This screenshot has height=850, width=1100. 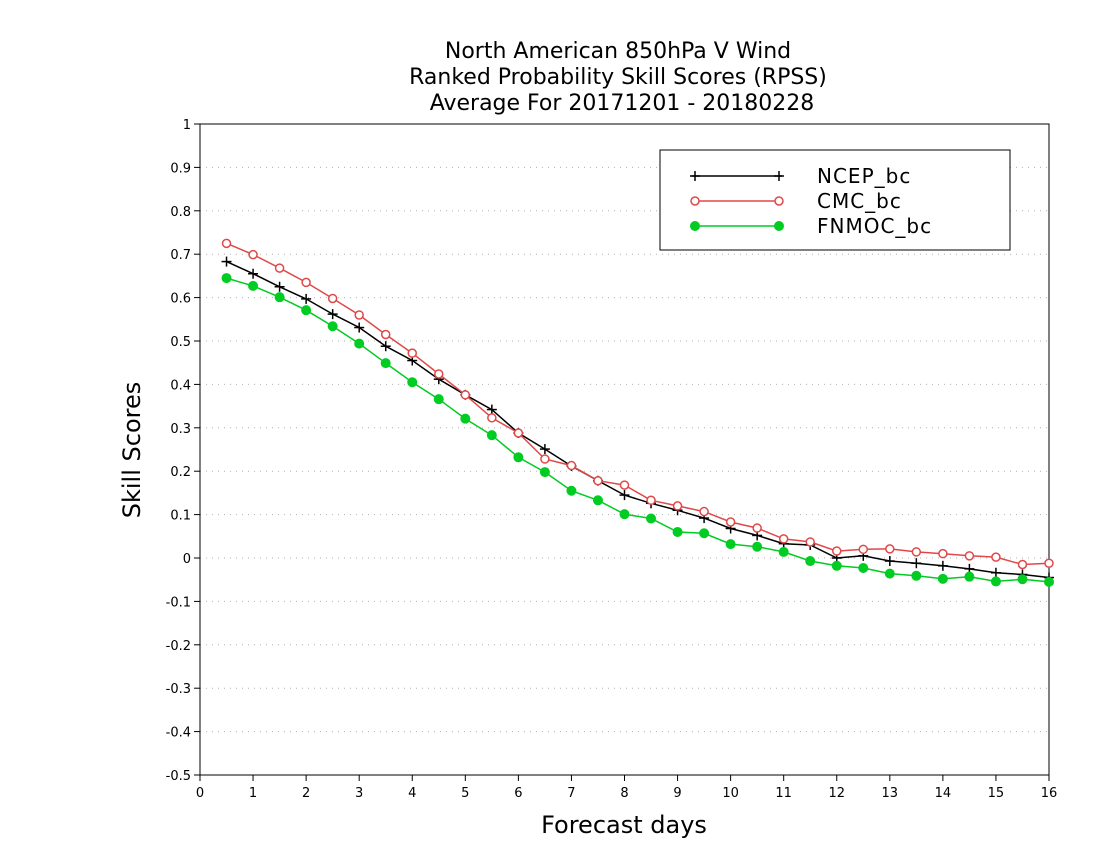 What do you see at coordinates (132, 450) in the screenshot?
I see `y-axis-label: Skill Scores` at bounding box center [132, 450].